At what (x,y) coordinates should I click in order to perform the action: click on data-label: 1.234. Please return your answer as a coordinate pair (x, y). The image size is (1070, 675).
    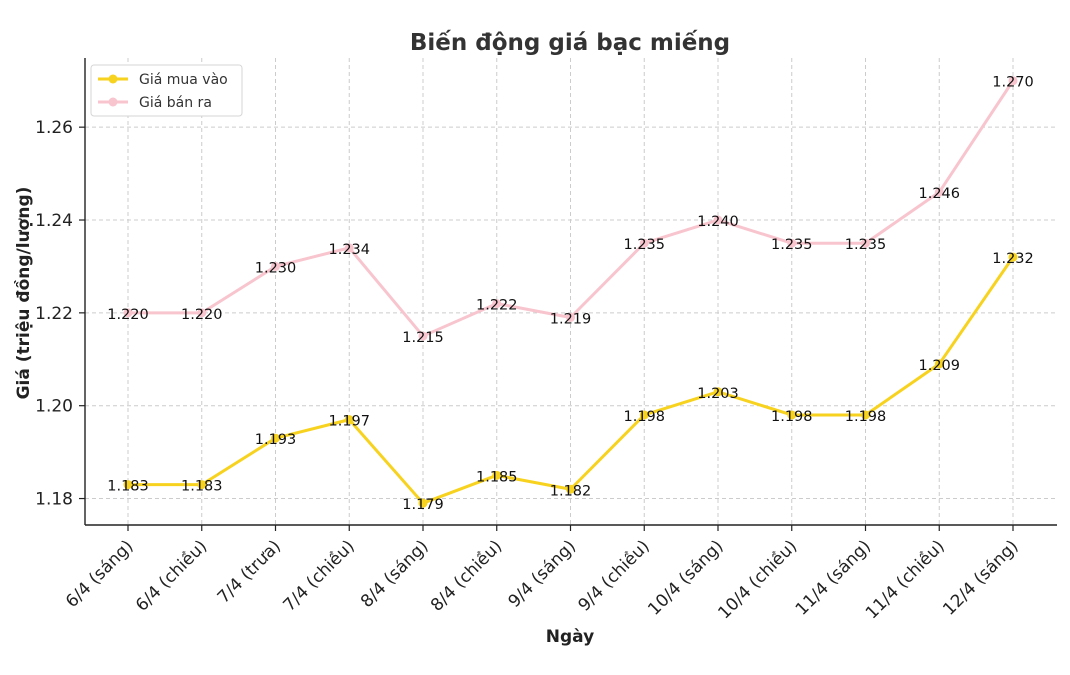
    Looking at the image, I should click on (349, 250).